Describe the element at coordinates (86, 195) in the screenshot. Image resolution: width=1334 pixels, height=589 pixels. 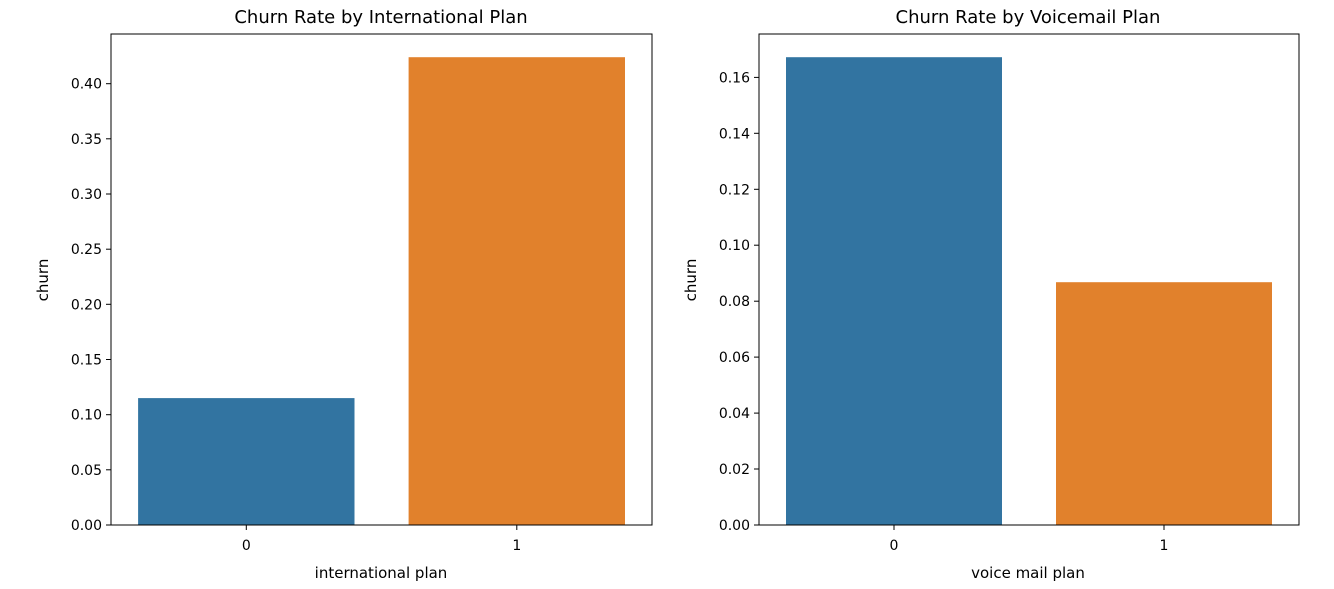
I see `y-tick-label: 0.30` at that location.